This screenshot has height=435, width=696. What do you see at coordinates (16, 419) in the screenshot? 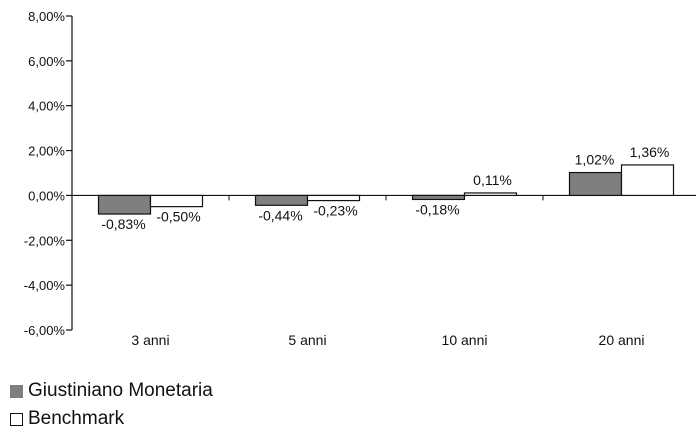
I see `legend-swatch-benchmark` at bounding box center [16, 419].